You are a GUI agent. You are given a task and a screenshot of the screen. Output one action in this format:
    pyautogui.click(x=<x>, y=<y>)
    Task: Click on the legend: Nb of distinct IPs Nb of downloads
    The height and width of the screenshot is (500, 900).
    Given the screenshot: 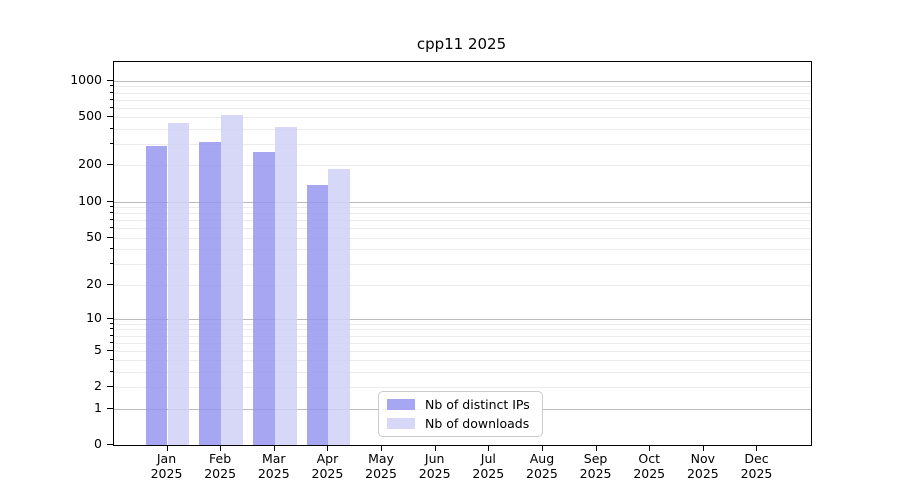 What is the action you would take?
    pyautogui.click(x=460, y=414)
    